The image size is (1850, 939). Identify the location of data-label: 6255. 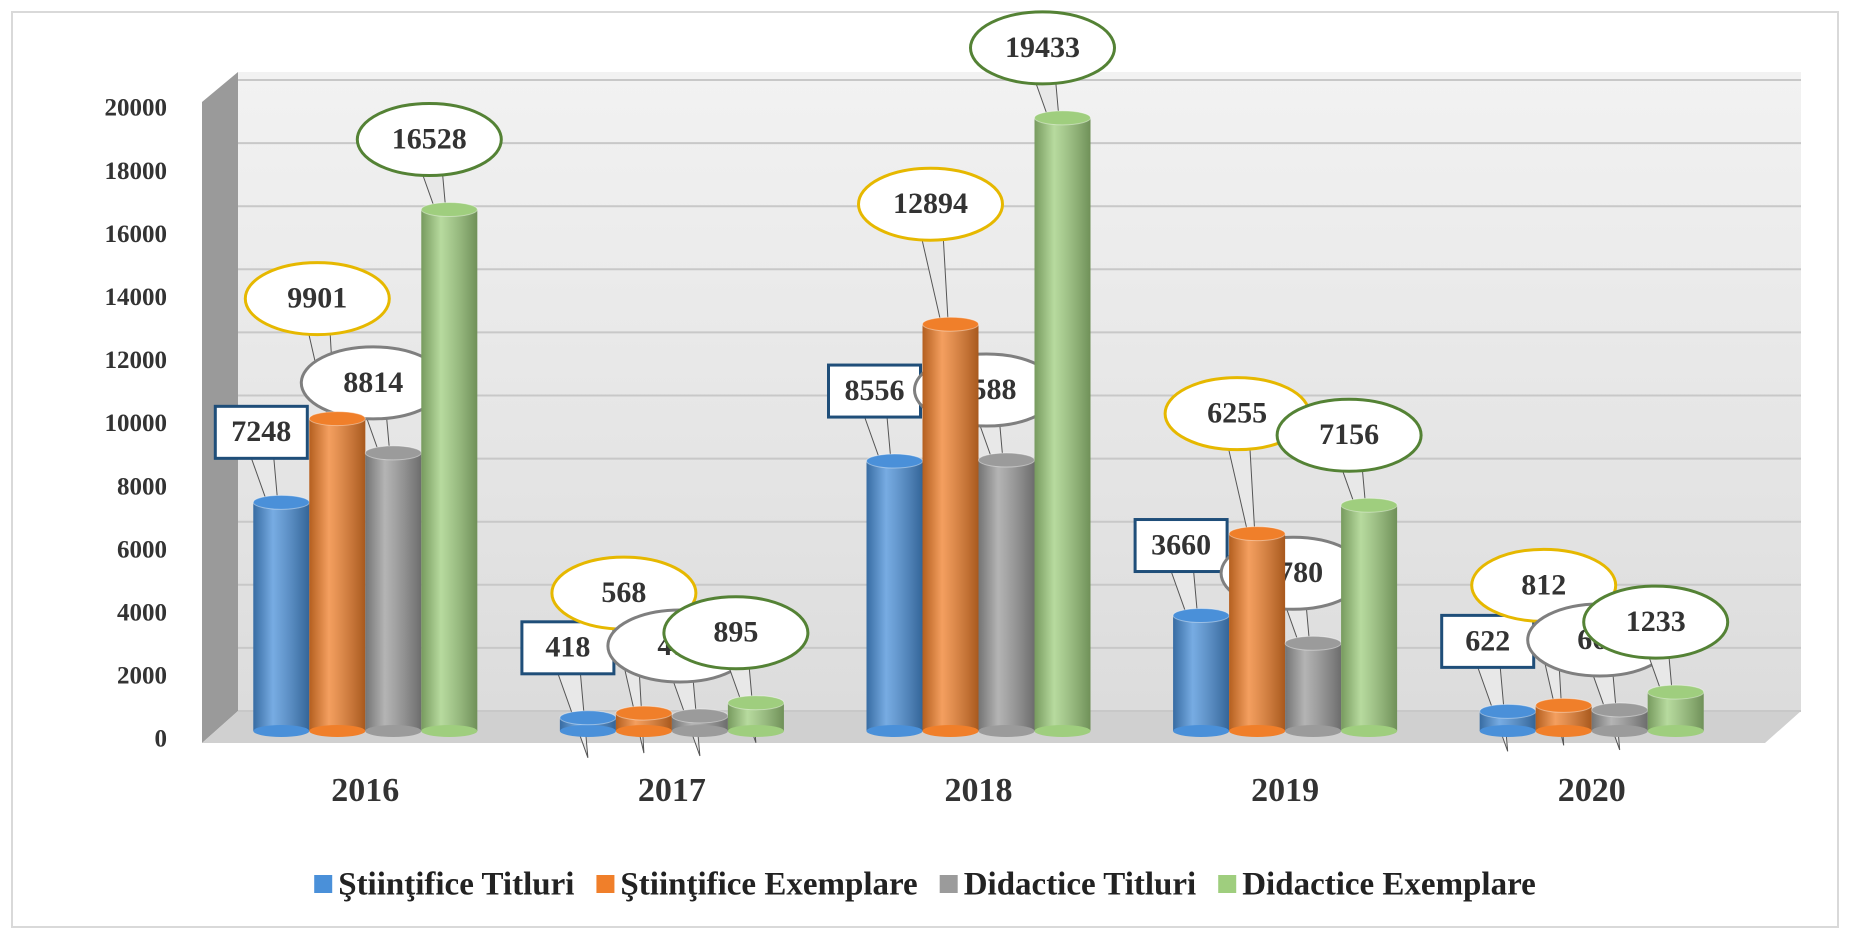
(1237, 413).